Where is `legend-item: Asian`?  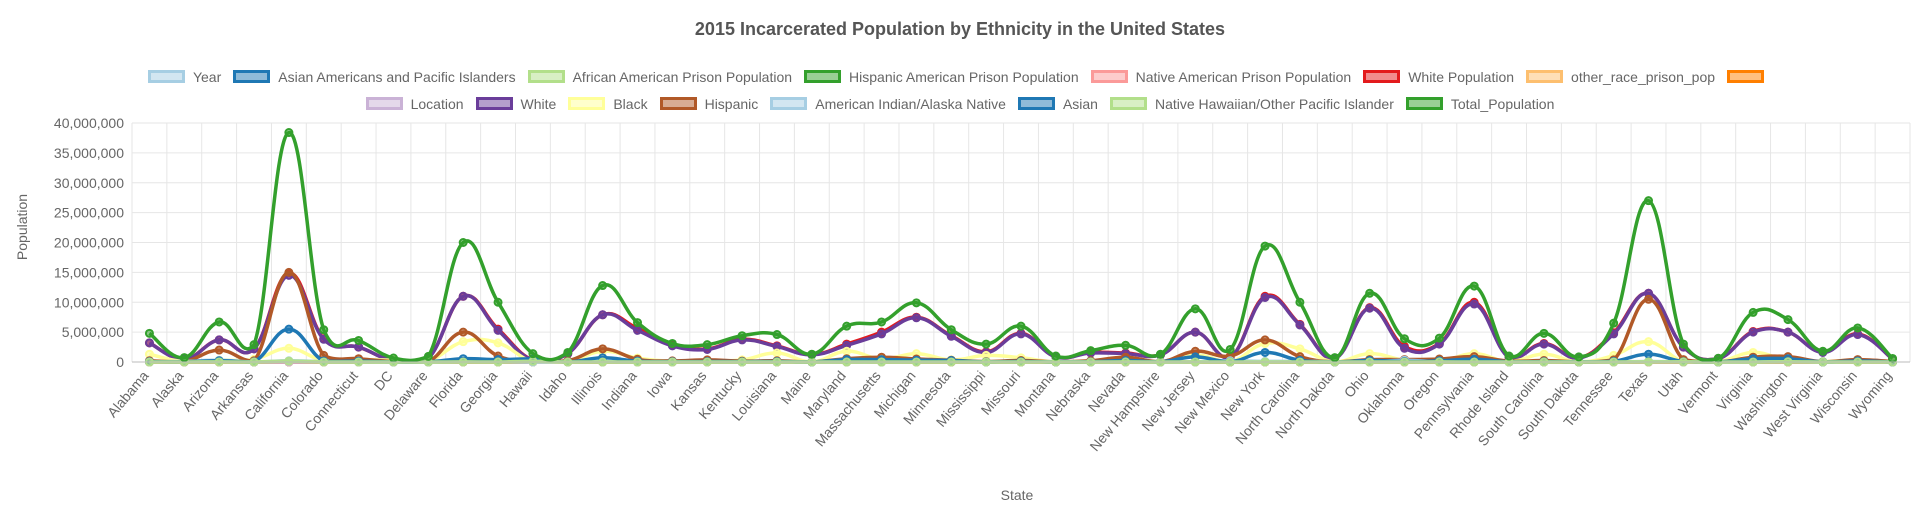 legend-item: Asian is located at coordinates (1057, 104).